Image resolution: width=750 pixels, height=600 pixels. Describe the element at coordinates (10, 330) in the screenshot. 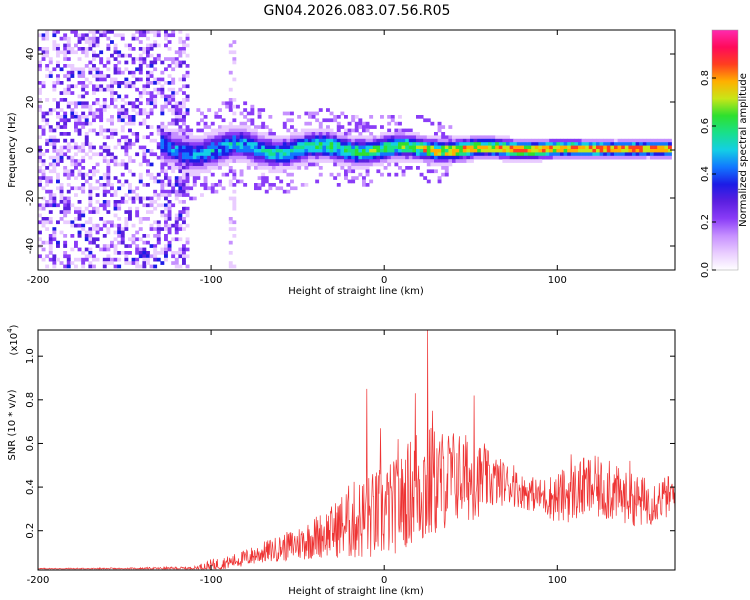

I see `scale-exponent: 4` at that location.